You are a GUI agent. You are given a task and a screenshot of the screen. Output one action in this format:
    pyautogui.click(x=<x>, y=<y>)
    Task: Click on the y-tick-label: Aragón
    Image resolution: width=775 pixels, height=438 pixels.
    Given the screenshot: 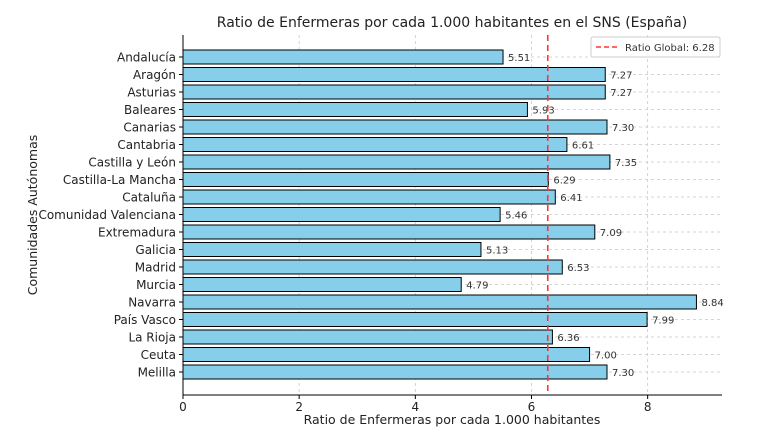 What is the action you would take?
    pyautogui.click(x=154, y=75)
    